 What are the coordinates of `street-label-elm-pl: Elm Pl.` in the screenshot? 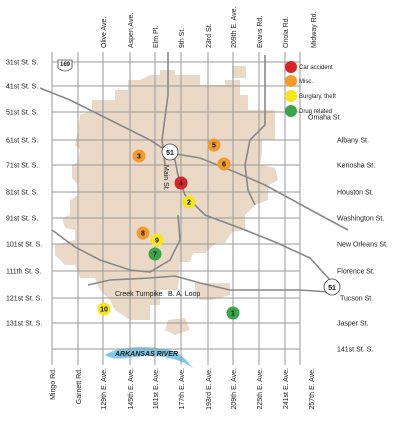 It's located at (156, 37).